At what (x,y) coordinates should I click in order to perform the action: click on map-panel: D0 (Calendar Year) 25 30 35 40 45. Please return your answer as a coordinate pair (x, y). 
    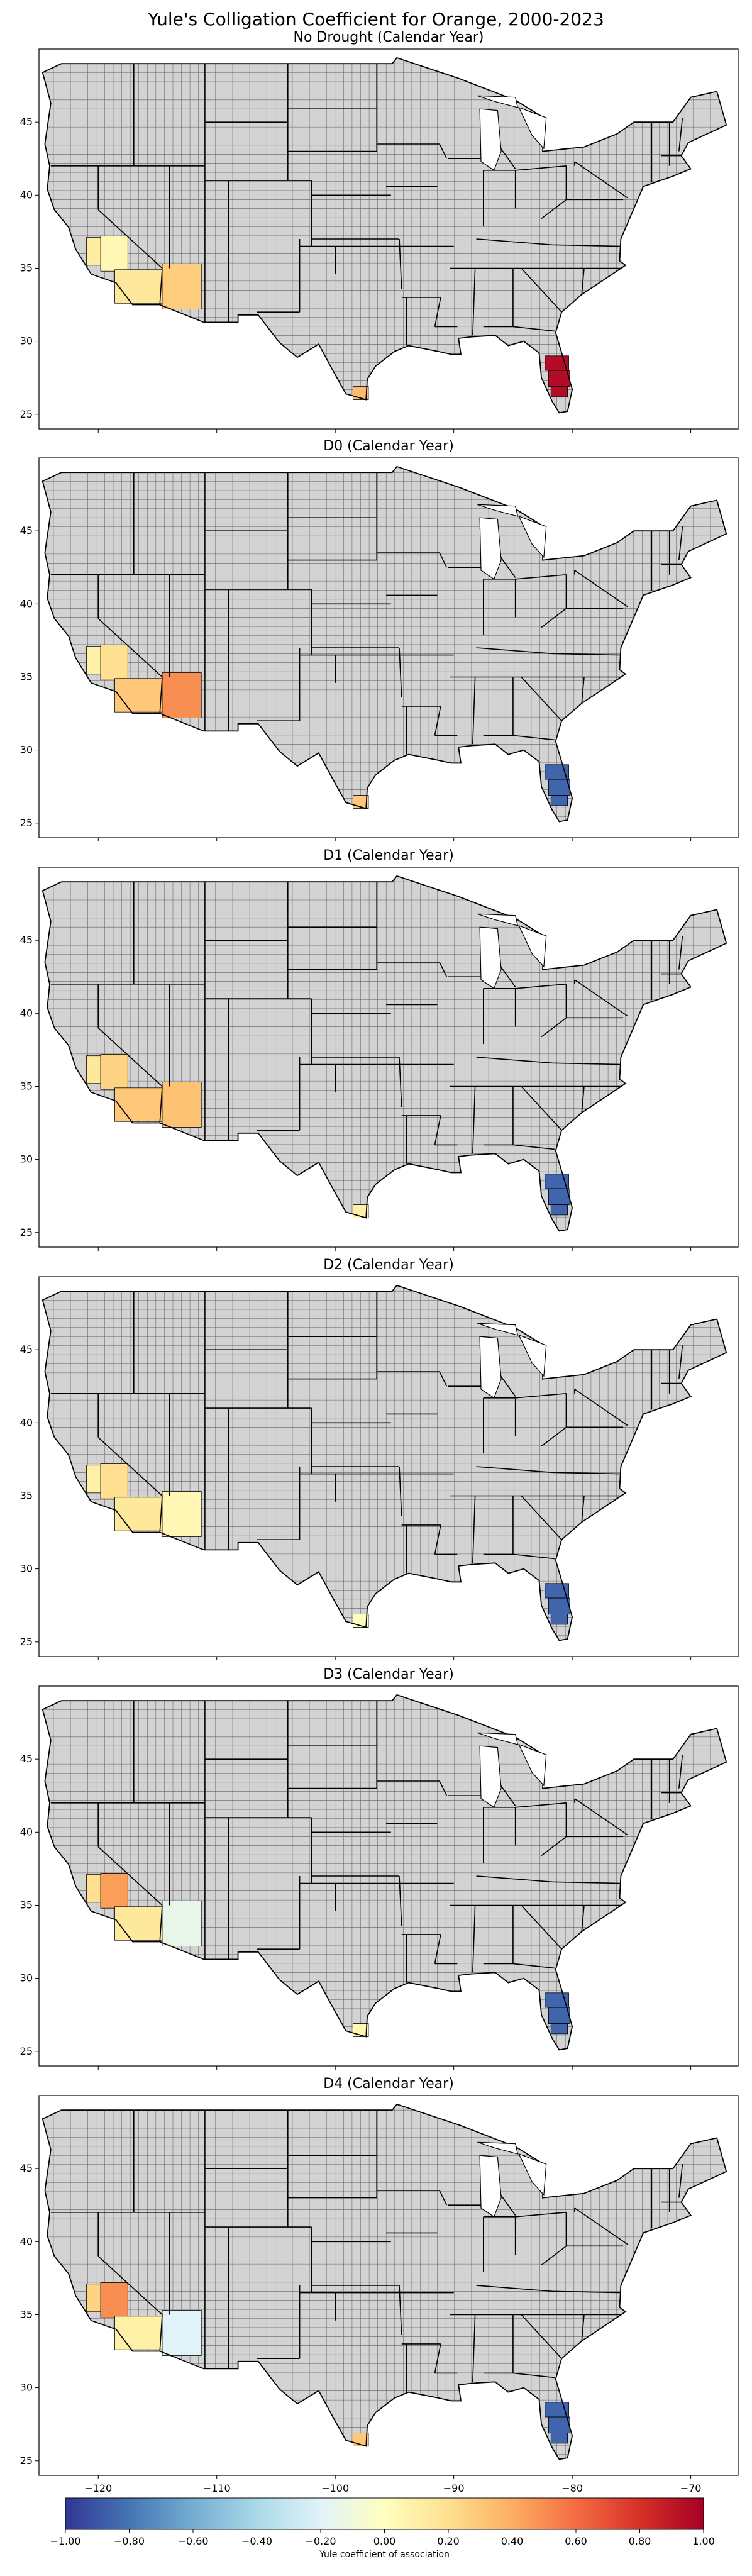
    Looking at the image, I should click on (379, 639).